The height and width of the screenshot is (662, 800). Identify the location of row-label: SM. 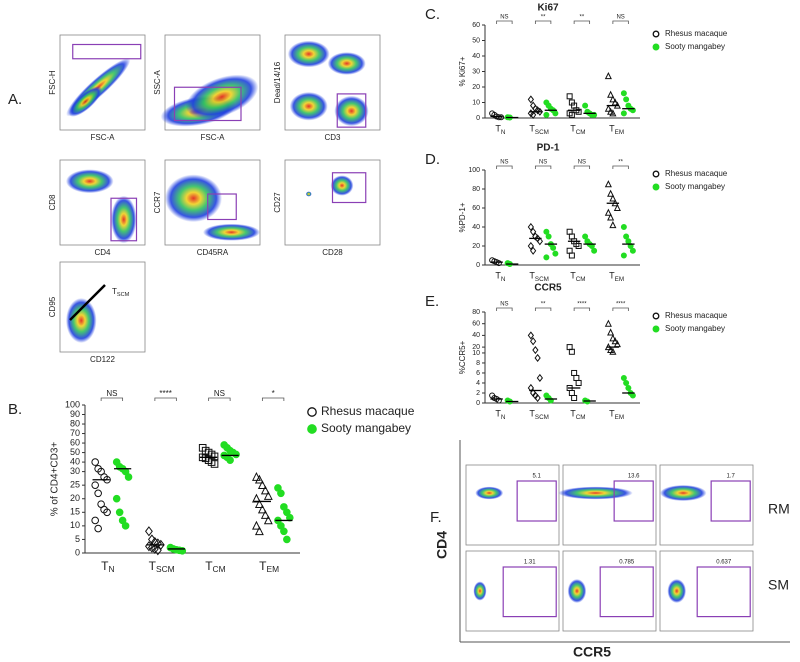
(778, 585).